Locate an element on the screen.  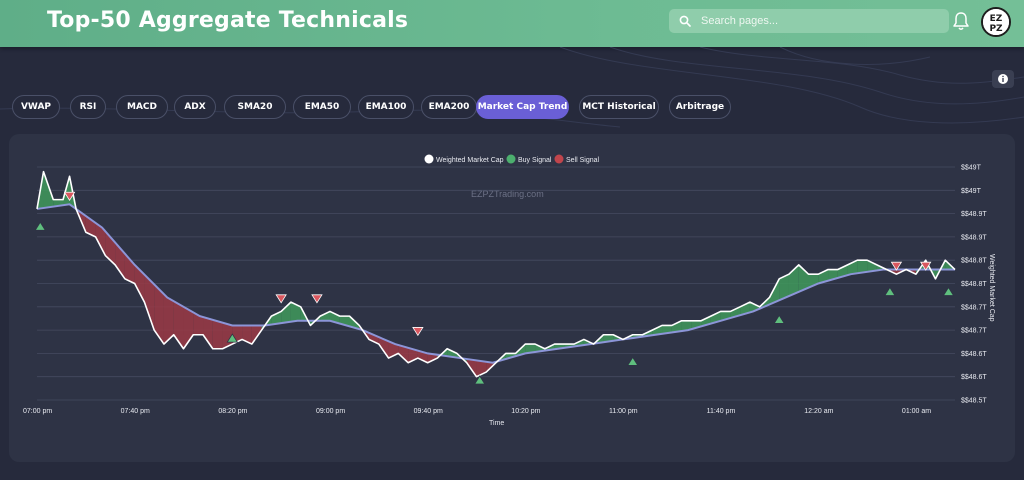
page-title: Top-50 Aggregate Technicals is located at coordinates (228, 20).